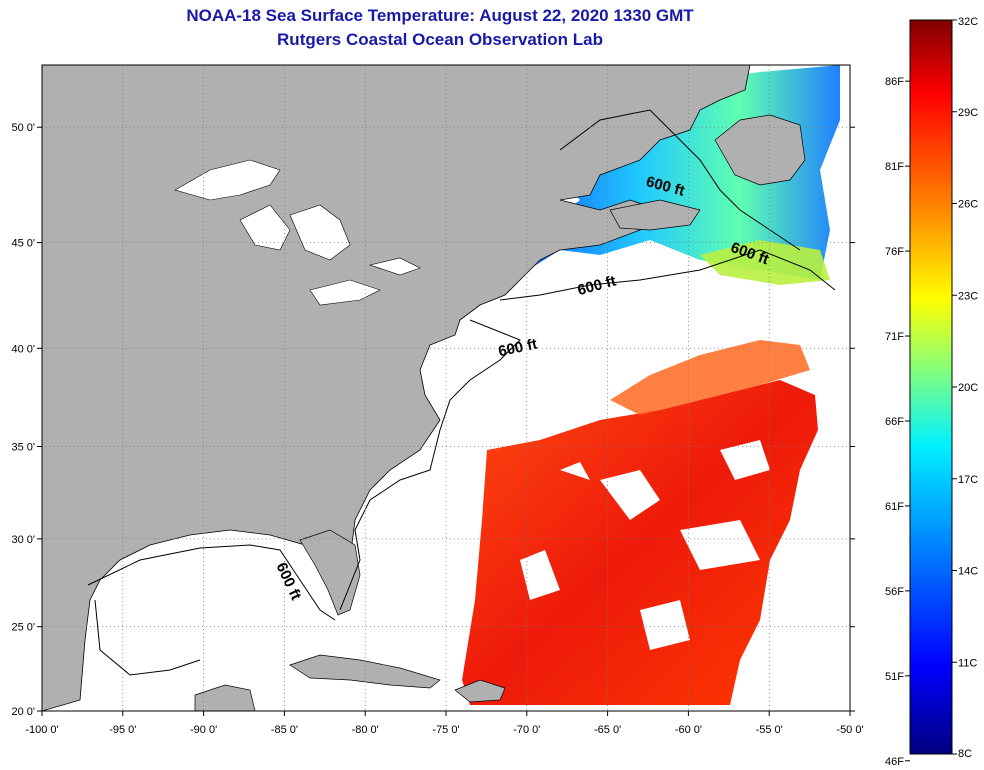 The image size is (984, 770). Describe the element at coordinates (23, 540) in the screenshot. I see `lat-tick-label: 30 0'` at that location.